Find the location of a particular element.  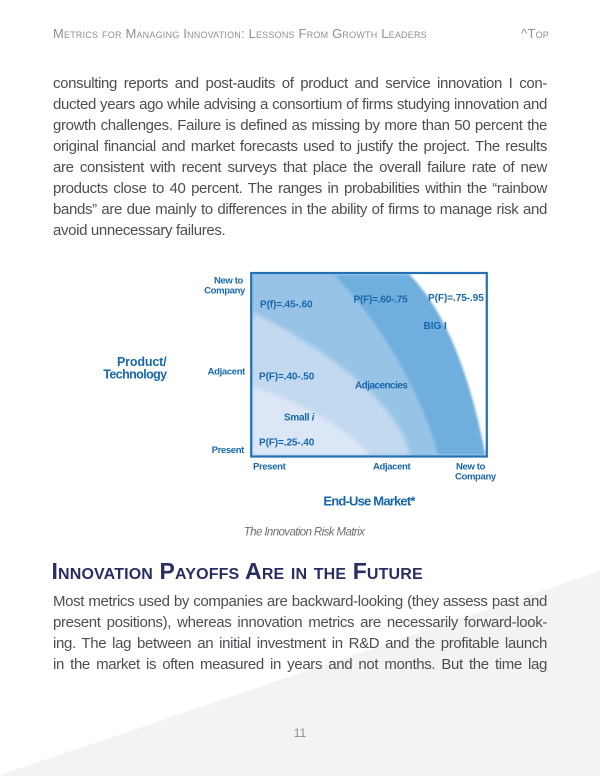

svg-text: P(f)=.45-.60 is located at coordinates (286, 305).